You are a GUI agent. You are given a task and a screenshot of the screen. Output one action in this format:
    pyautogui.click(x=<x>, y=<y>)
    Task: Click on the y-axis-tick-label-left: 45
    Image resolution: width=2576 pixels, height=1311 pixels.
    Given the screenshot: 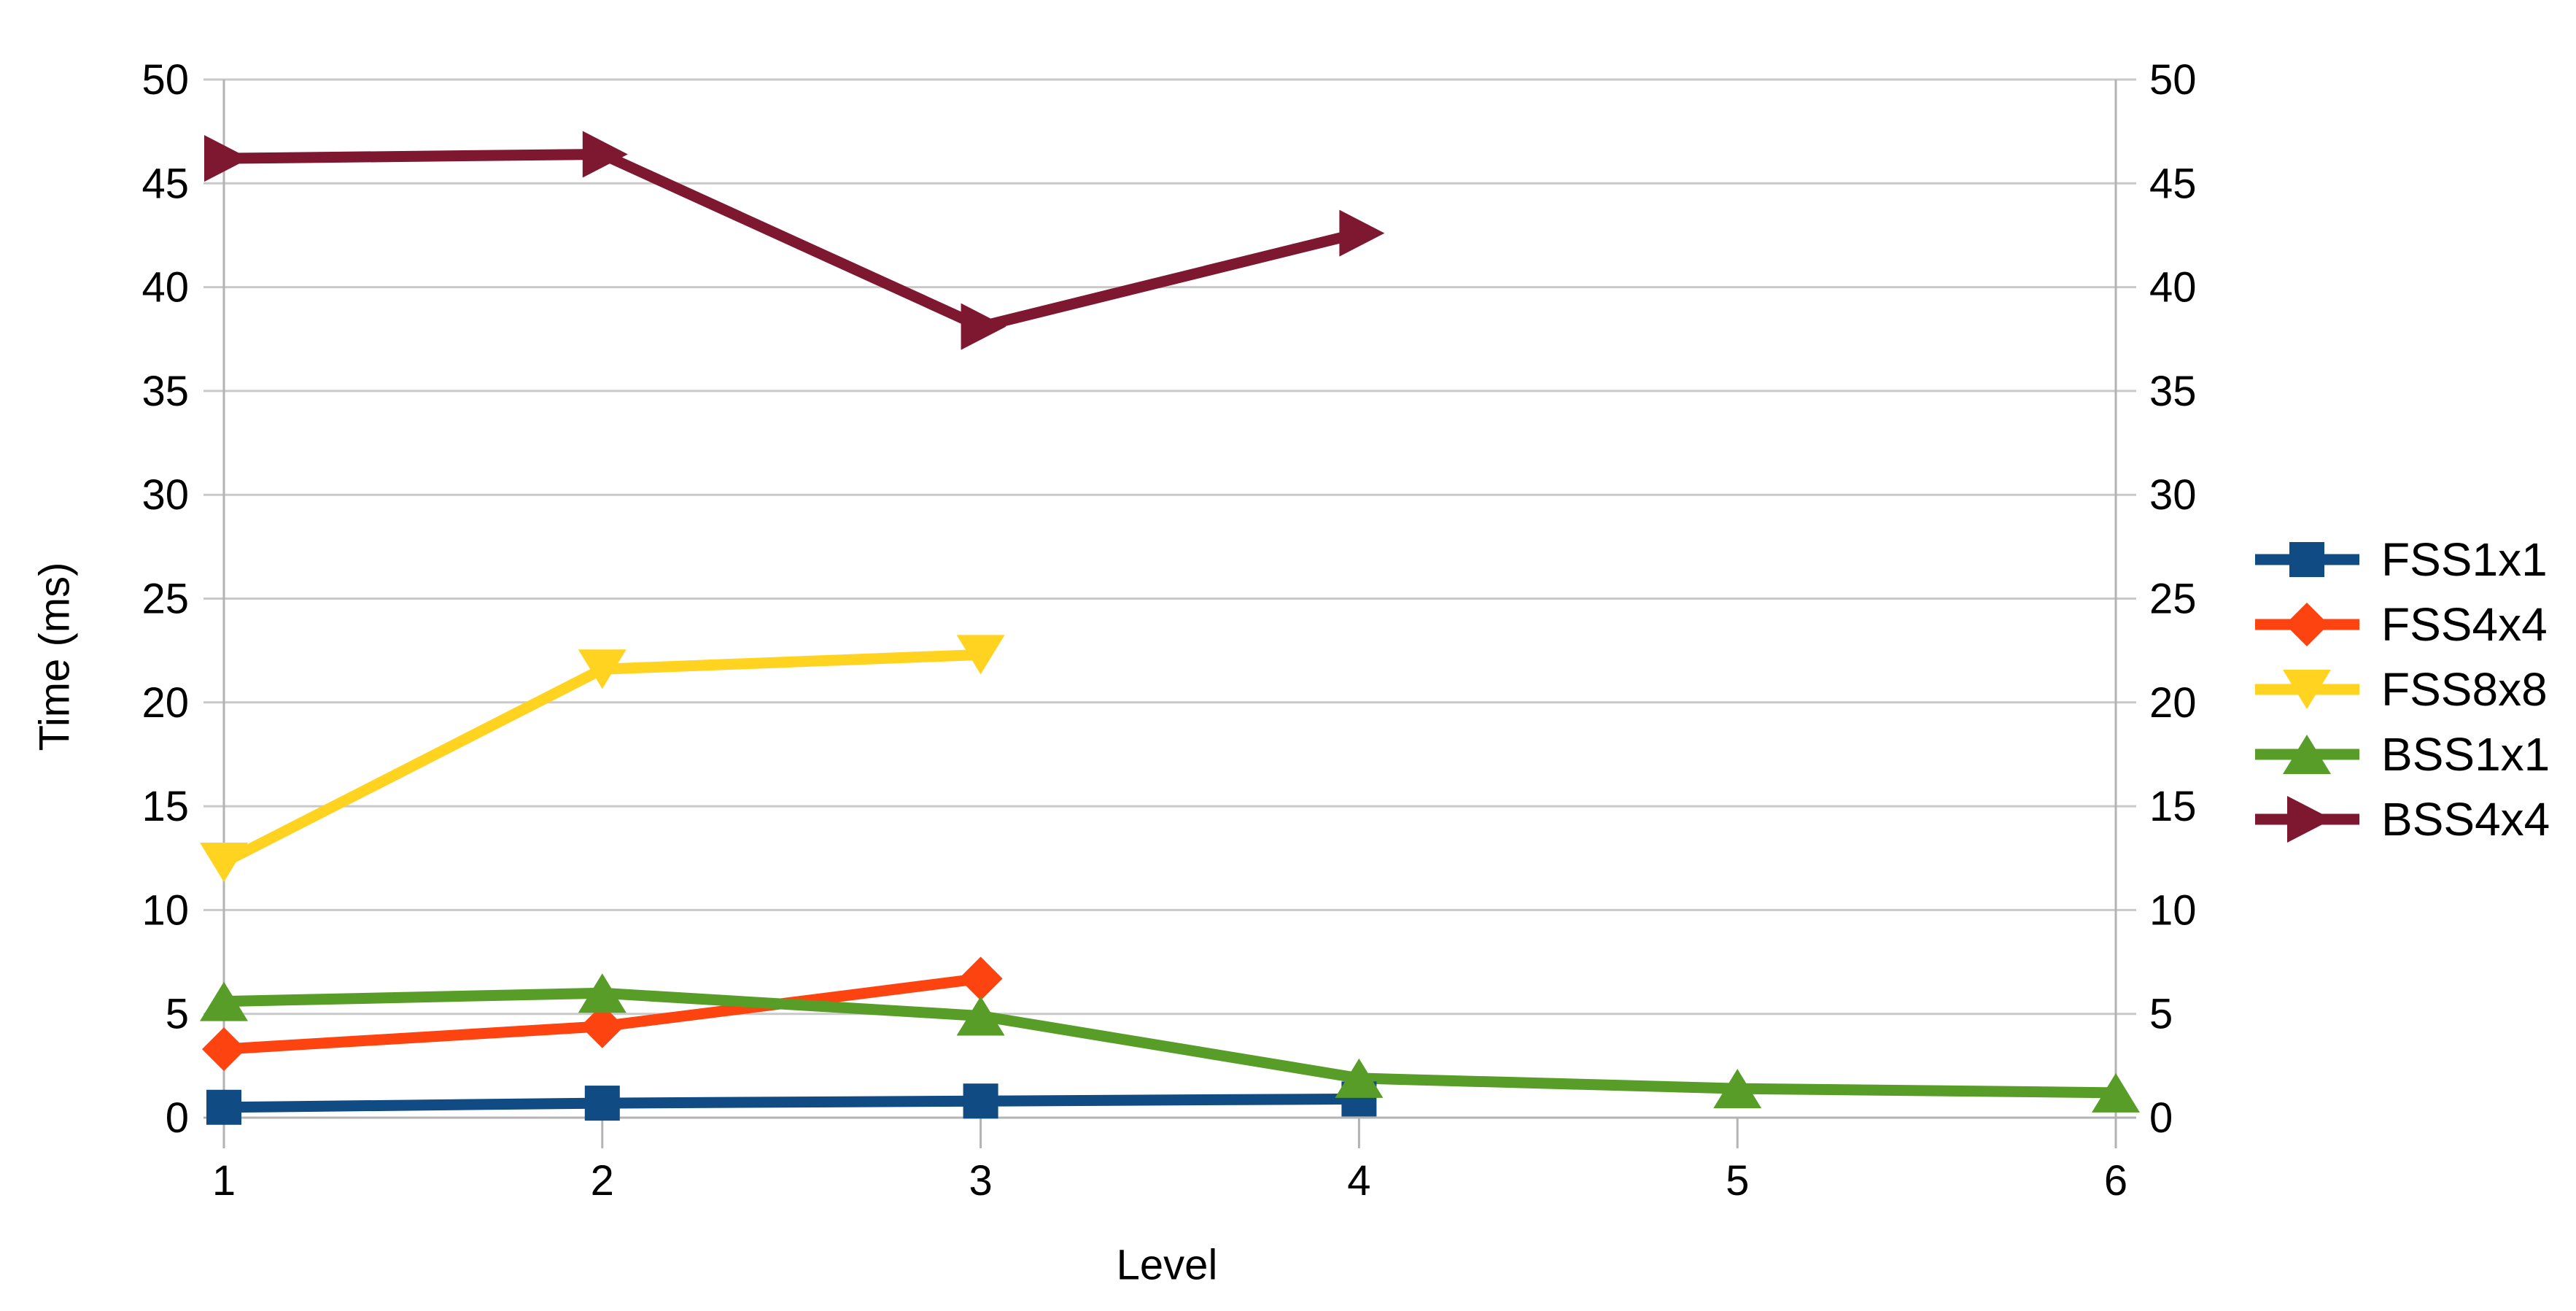 What is the action you would take?
    pyautogui.click(x=165, y=183)
    